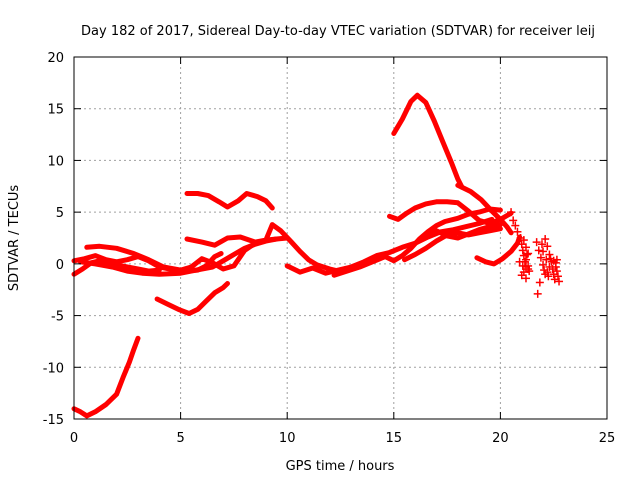  Describe the element at coordinates (53, 239) in the screenshot. I see `y-tick-labels: -15 -10 -5 0 5 10 15 20` at that location.